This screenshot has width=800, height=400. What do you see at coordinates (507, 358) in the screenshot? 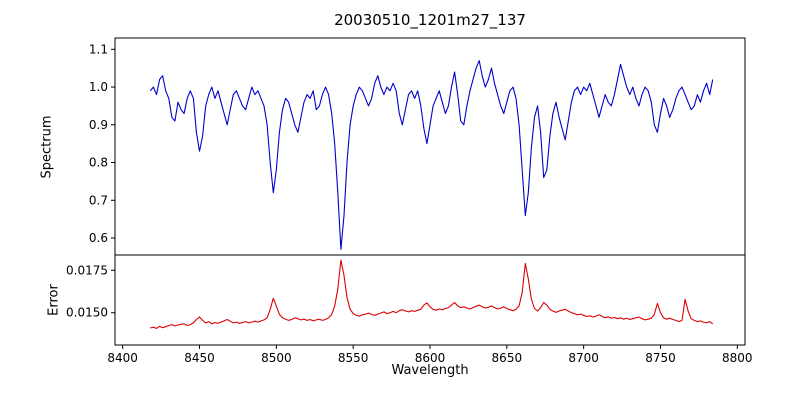
I see `x-tick-label: 8650` at bounding box center [507, 358].